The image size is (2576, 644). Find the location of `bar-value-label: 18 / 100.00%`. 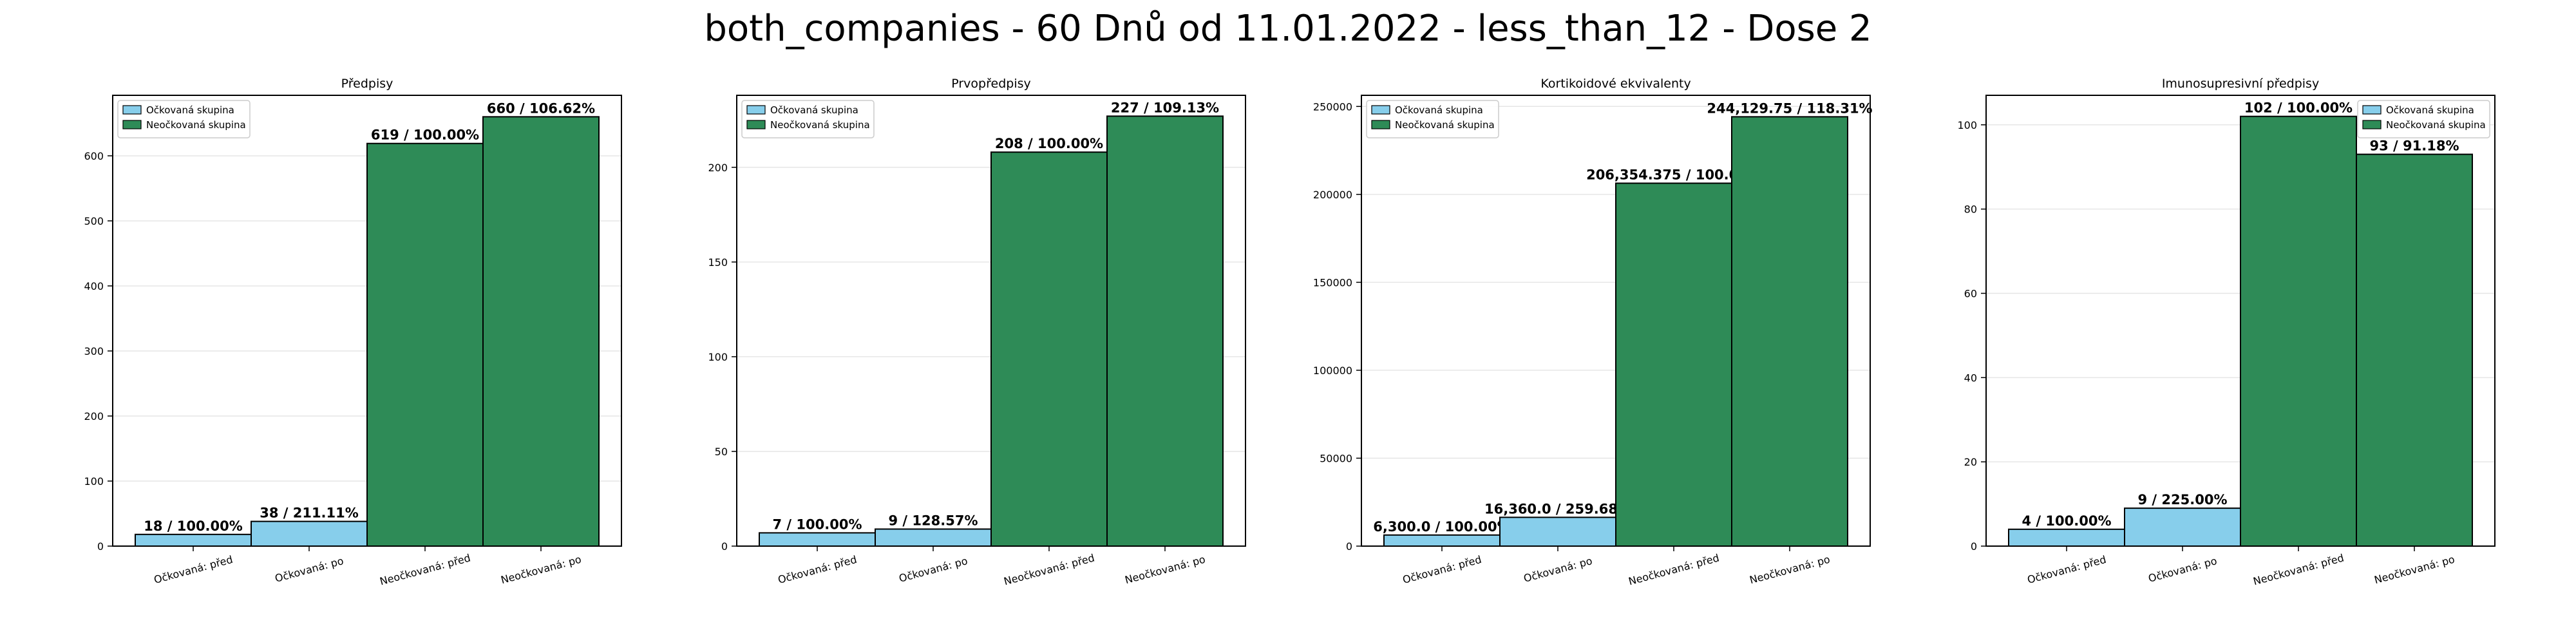

bar-value-label: 18 / 100.00% is located at coordinates (193, 526).